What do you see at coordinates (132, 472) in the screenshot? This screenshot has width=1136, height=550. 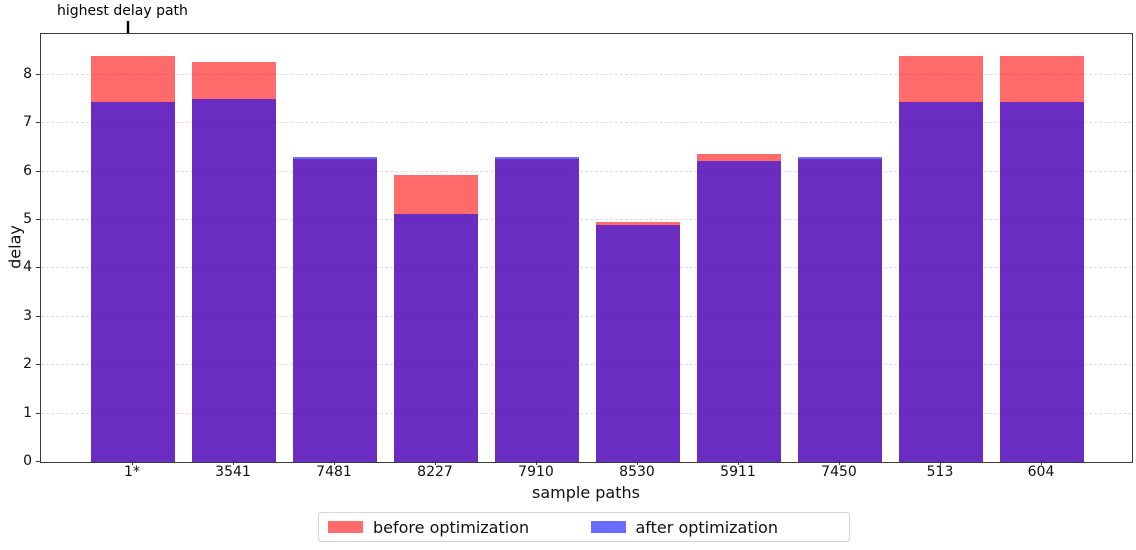 I see `x-tick-label-1*: 1*` at bounding box center [132, 472].